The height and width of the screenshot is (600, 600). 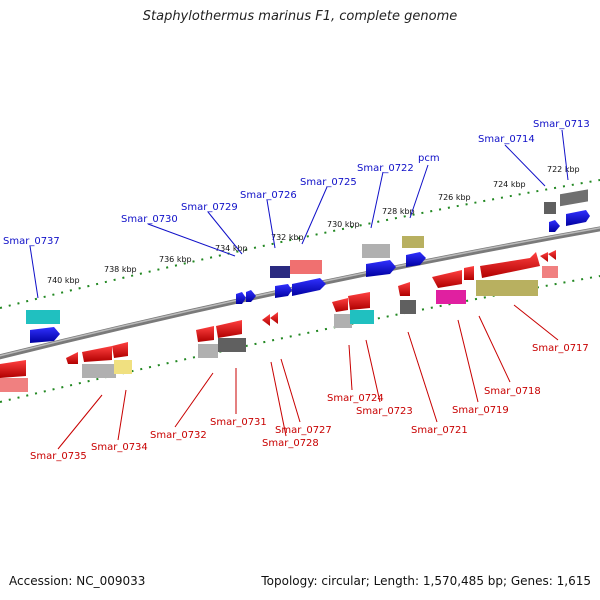 What do you see at coordinates (384, 411) in the screenshot?
I see `gene-label: Smar_0723` at bounding box center [384, 411].